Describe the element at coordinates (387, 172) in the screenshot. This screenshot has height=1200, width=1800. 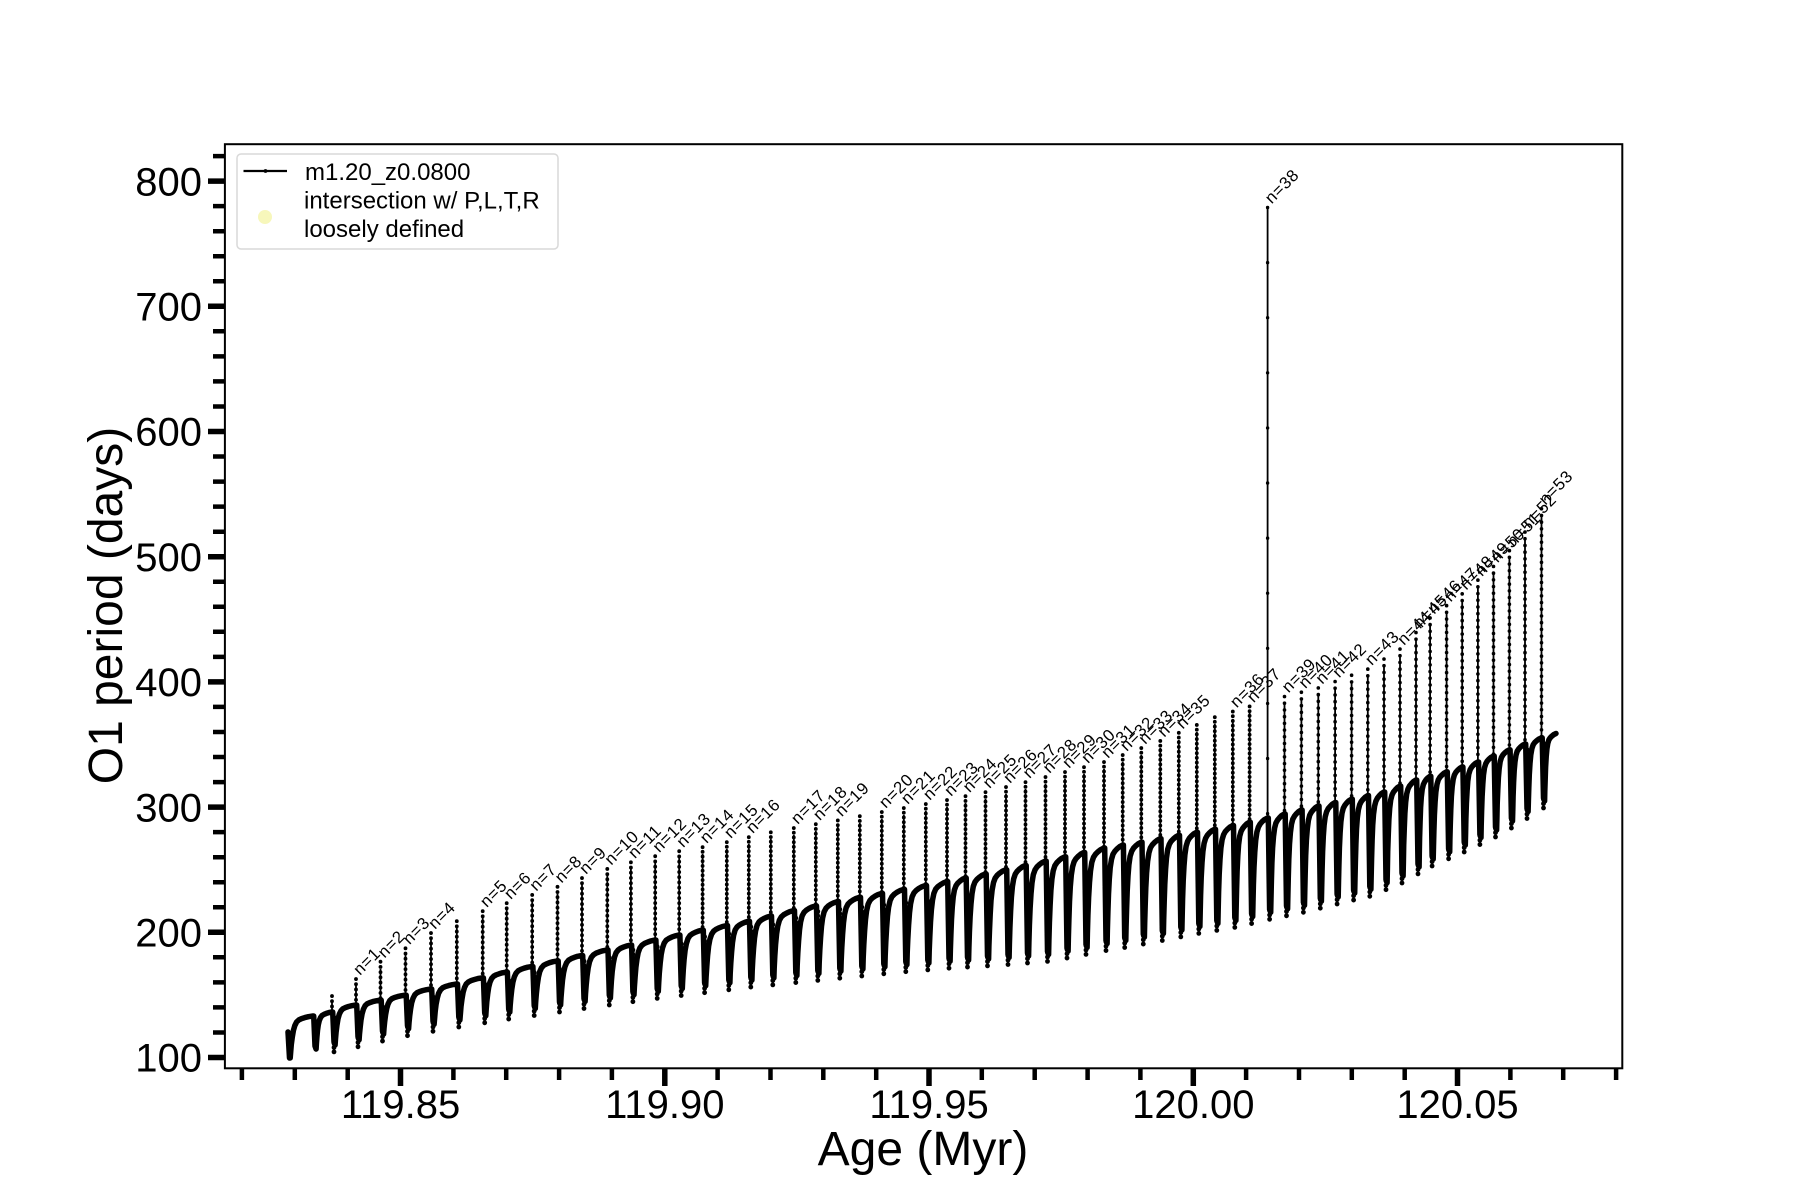
I see `svg-text: m1.20_z0.0800` at that location.